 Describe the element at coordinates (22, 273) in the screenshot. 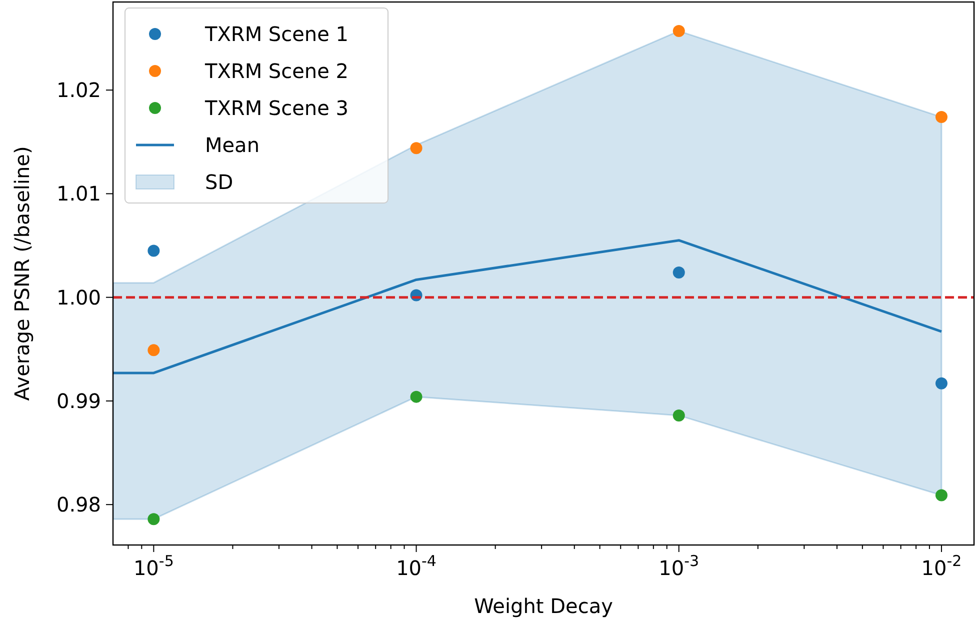

I see `y-axis-title: Average PSNR (/baseline)` at that location.